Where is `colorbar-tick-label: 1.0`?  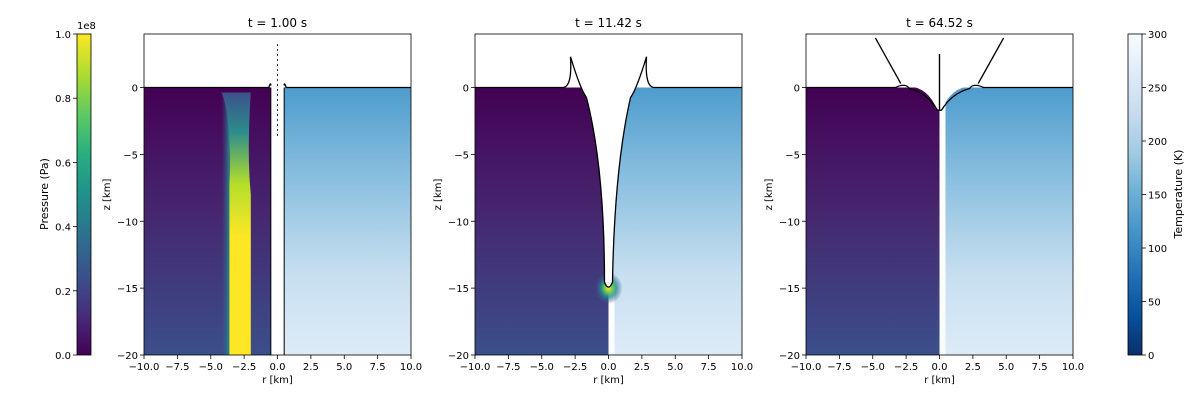
colorbar-tick-label: 1.0 is located at coordinates (63, 35).